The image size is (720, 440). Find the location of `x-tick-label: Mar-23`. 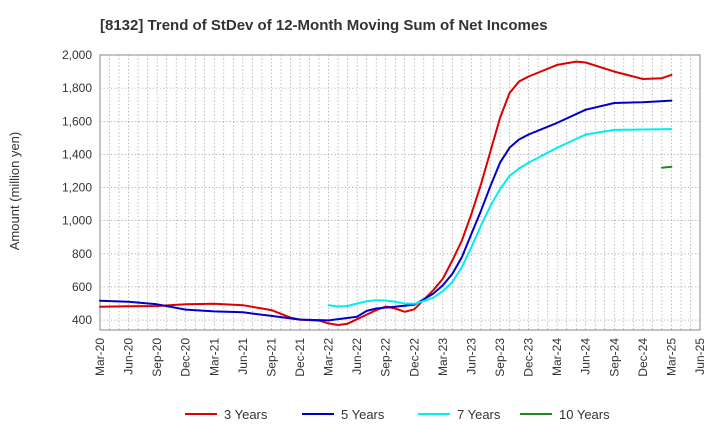

x-tick-label: Mar-23 is located at coordinates (443, 357).